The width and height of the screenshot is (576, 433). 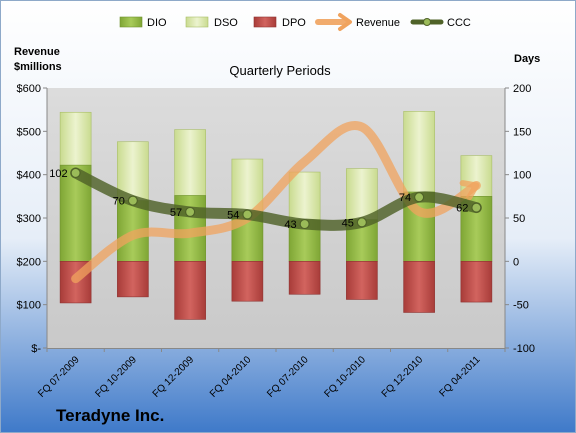 What do you see at coordinates (265, 22) in the screenshot?
I see `legend-swatch-dpo` at bounding box center [265, 22].